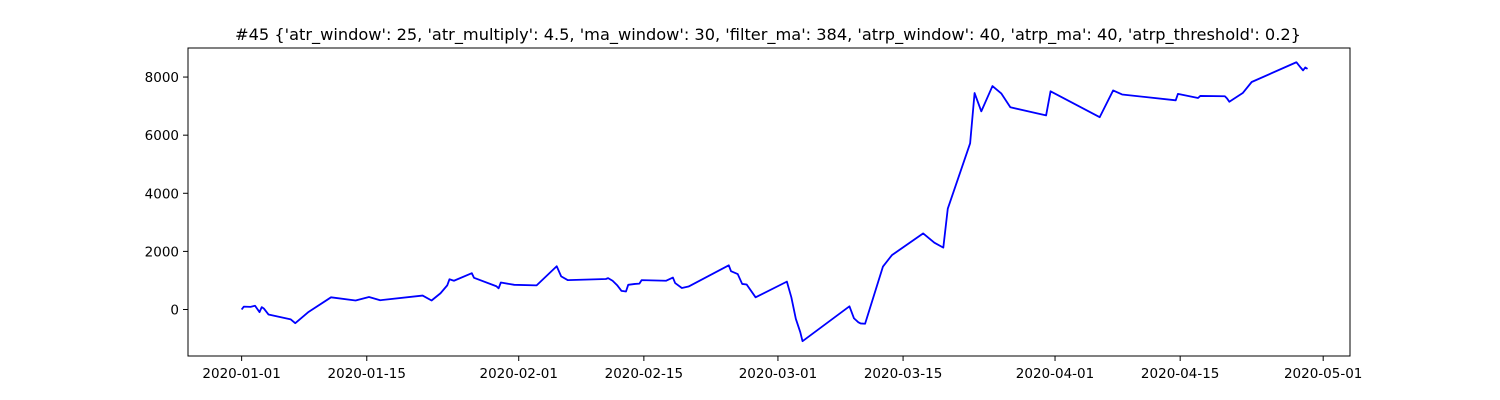 The image size is (1500, 400). What do you see at coordinates (162, 78) in the screenshot?
I see `y-tick-label: 8000` at bounding box center [162, 78].